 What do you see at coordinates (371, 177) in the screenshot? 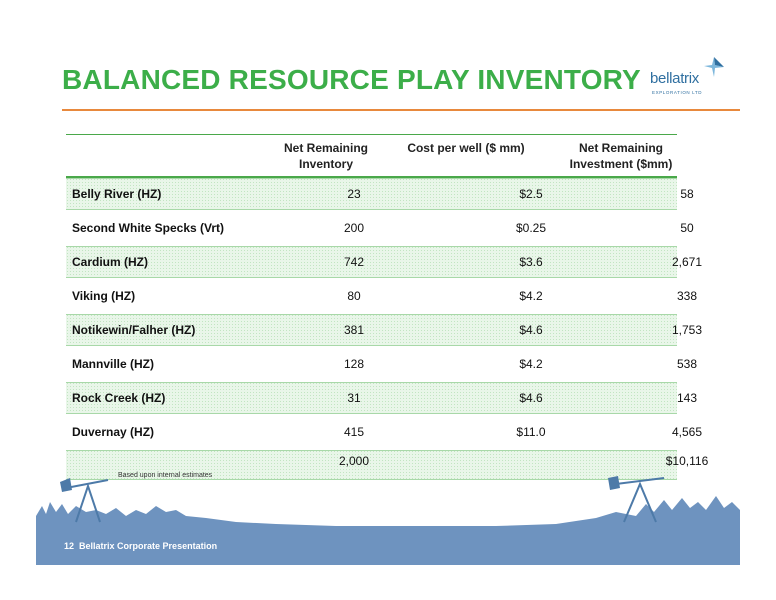
I see `header-separator` at bounding box center [371, 177].